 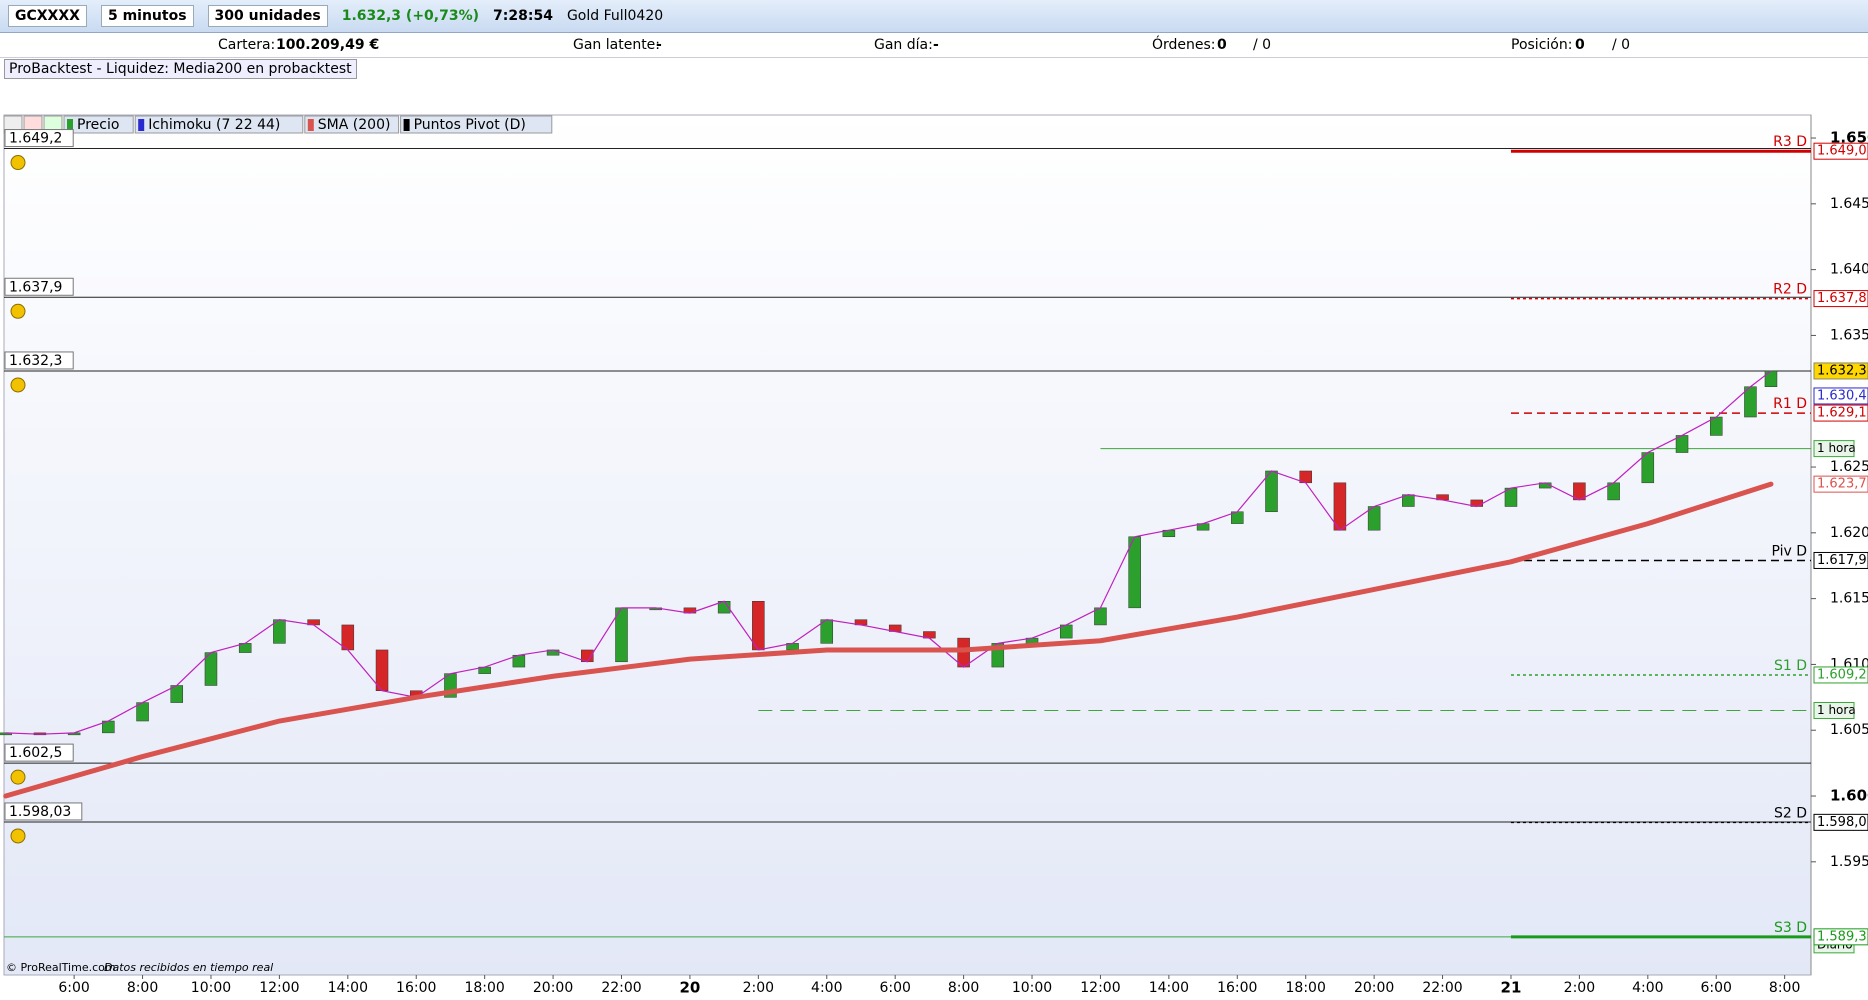 I want to click on symbol: GCXXXX, so click(x=47, y=16).